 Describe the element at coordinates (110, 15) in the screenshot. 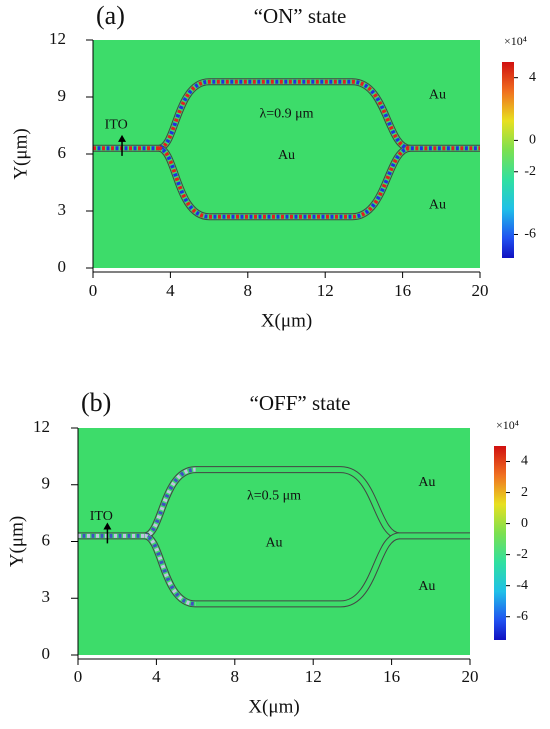

I see `panel-label: (a)` at that location.